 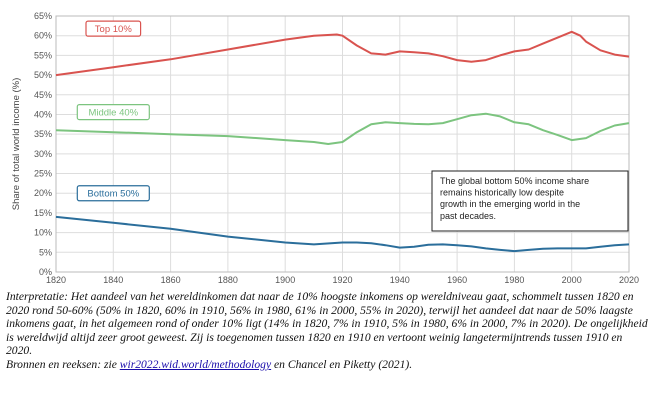 What do you see at coordinates (56, 280) in the screenshot?
I see `x-tick-label: 1820` at bounding box center [56, 280].